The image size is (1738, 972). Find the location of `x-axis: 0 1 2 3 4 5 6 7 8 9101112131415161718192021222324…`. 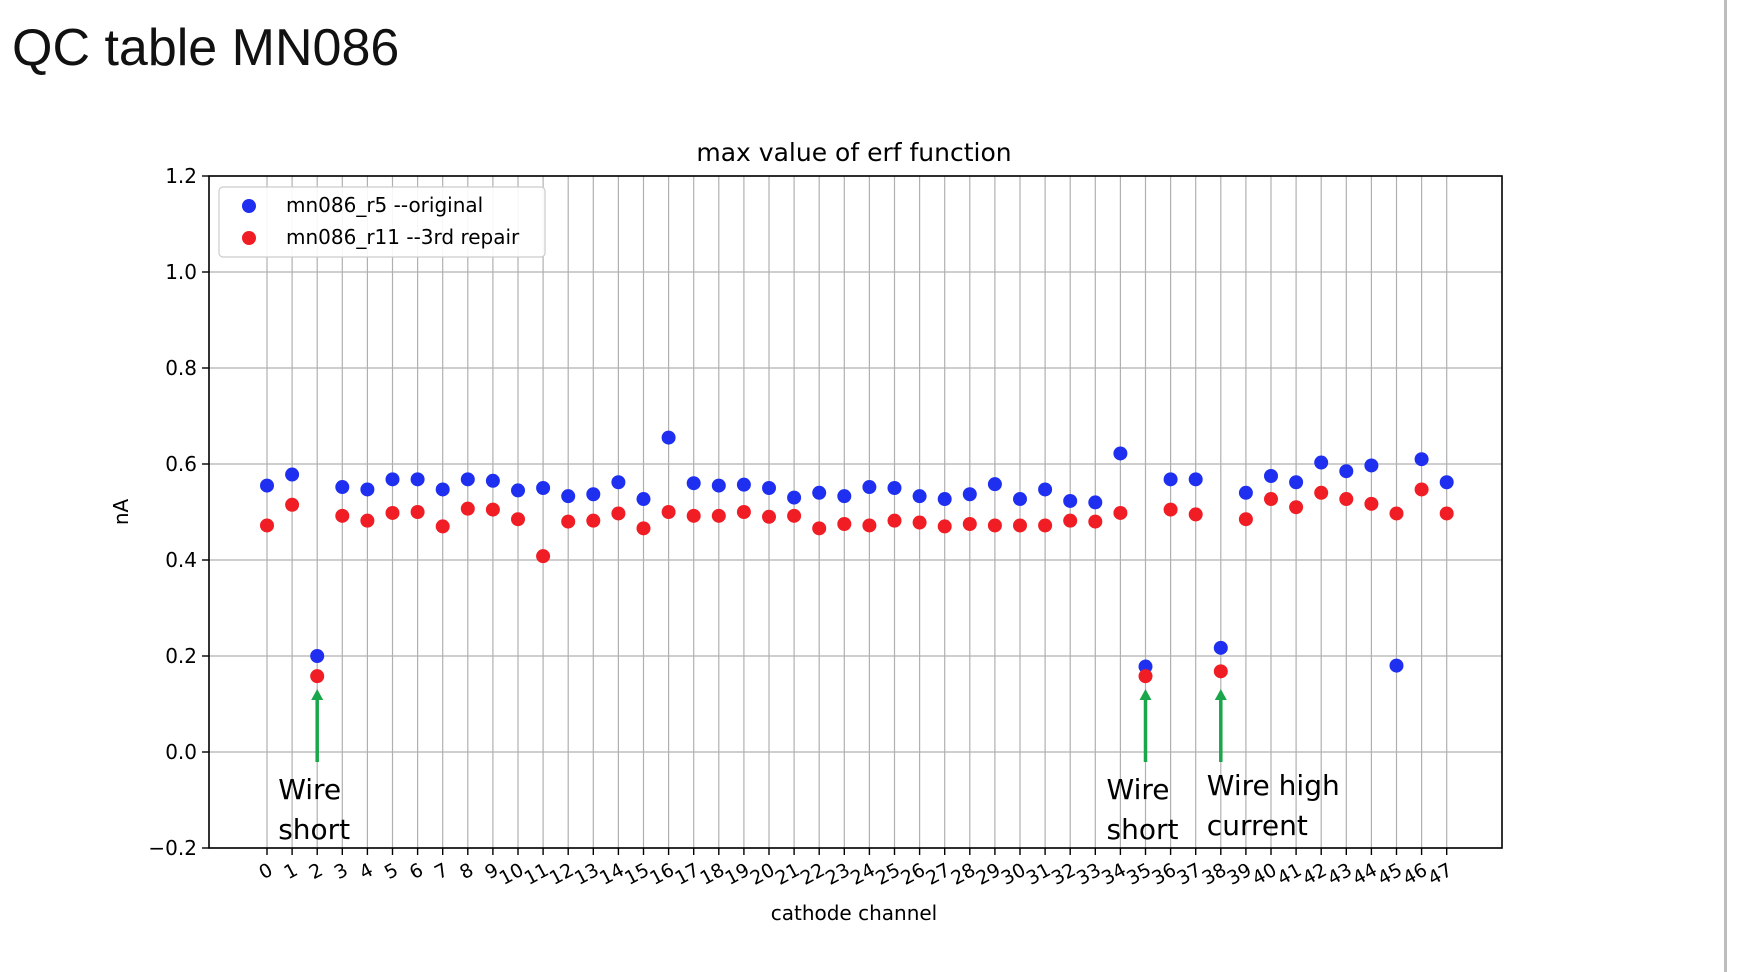

x-axis: 0 1 2 3 4 5 6 7 8 9101112131415161718192021222324… is located at coordinates (855, 869).